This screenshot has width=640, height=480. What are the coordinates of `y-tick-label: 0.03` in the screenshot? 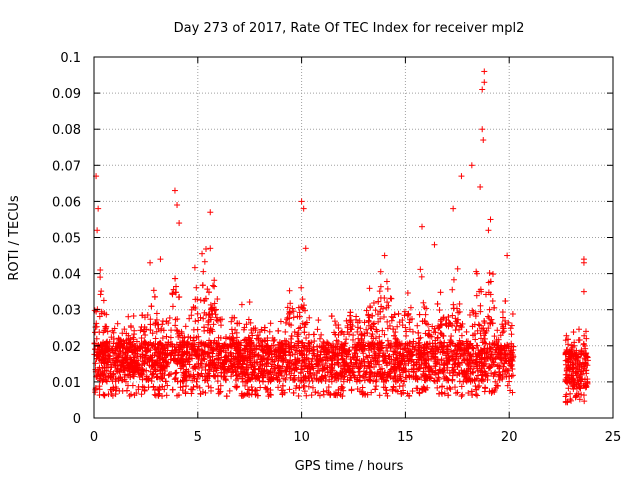 It's located at (66, 311).